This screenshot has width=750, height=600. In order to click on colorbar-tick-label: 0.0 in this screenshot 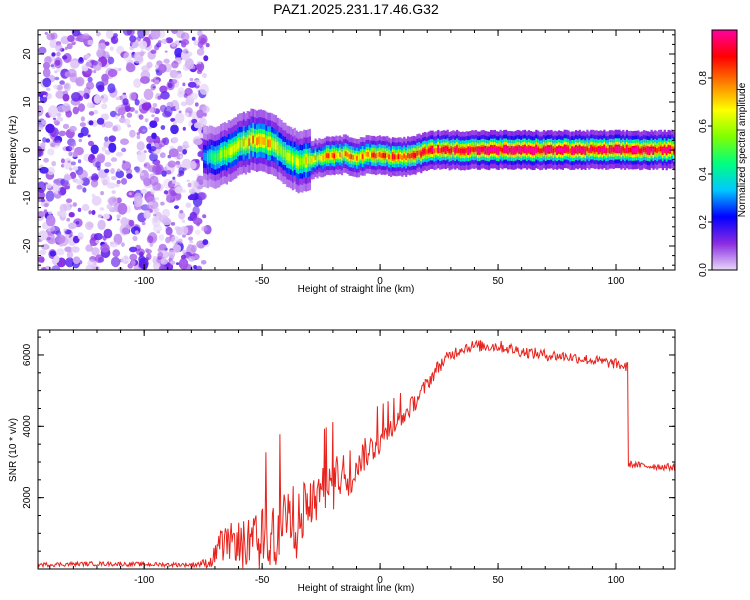, I will do `click(703, 270)`.